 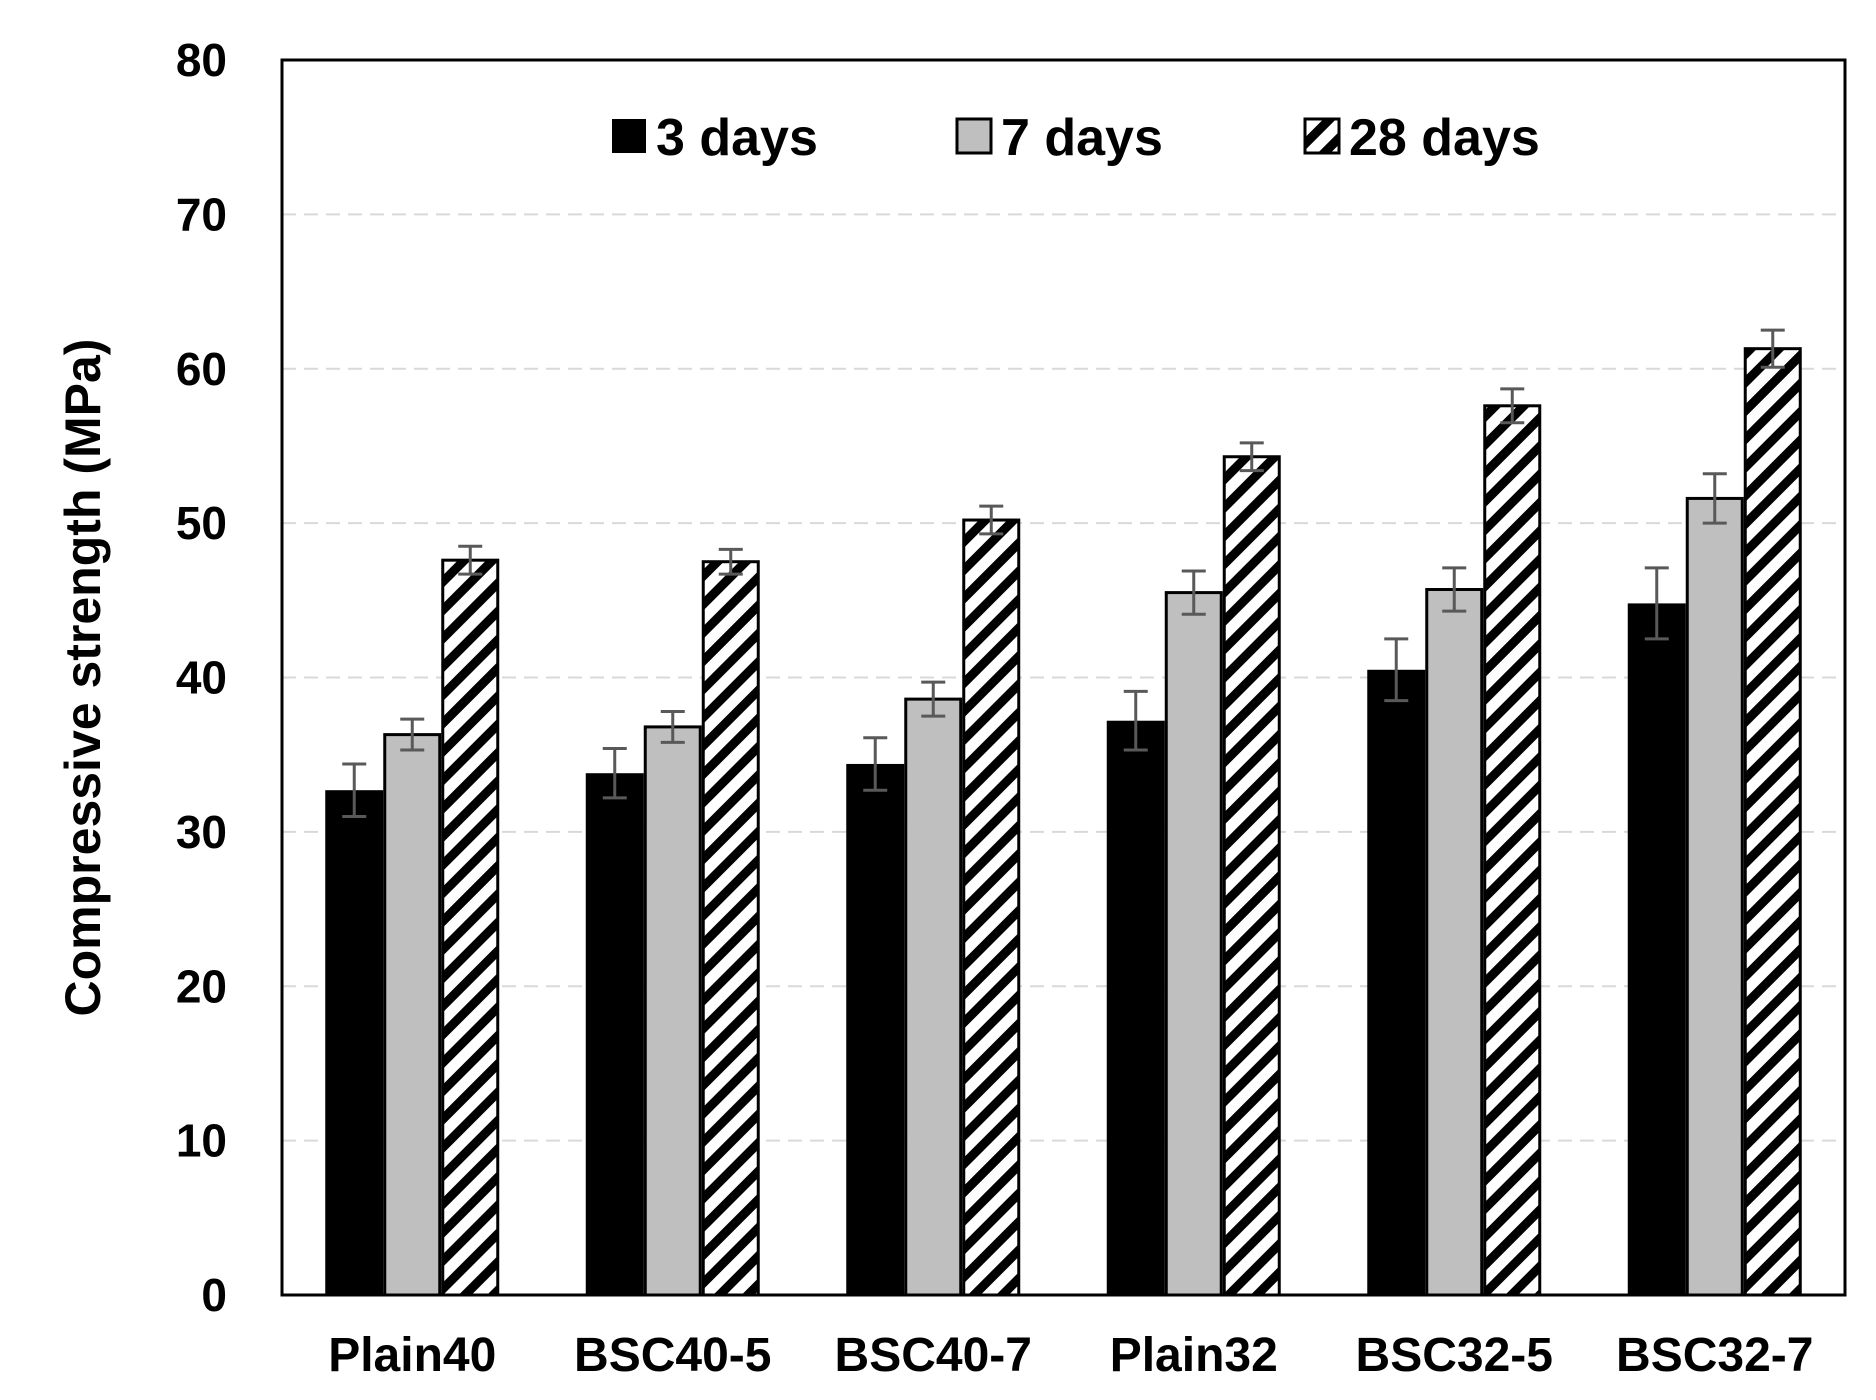 What do you see at coordinates (354, 1042) in the screenshot?
I see `bar-Plain40-3days` at bounding box center [354, 1042].